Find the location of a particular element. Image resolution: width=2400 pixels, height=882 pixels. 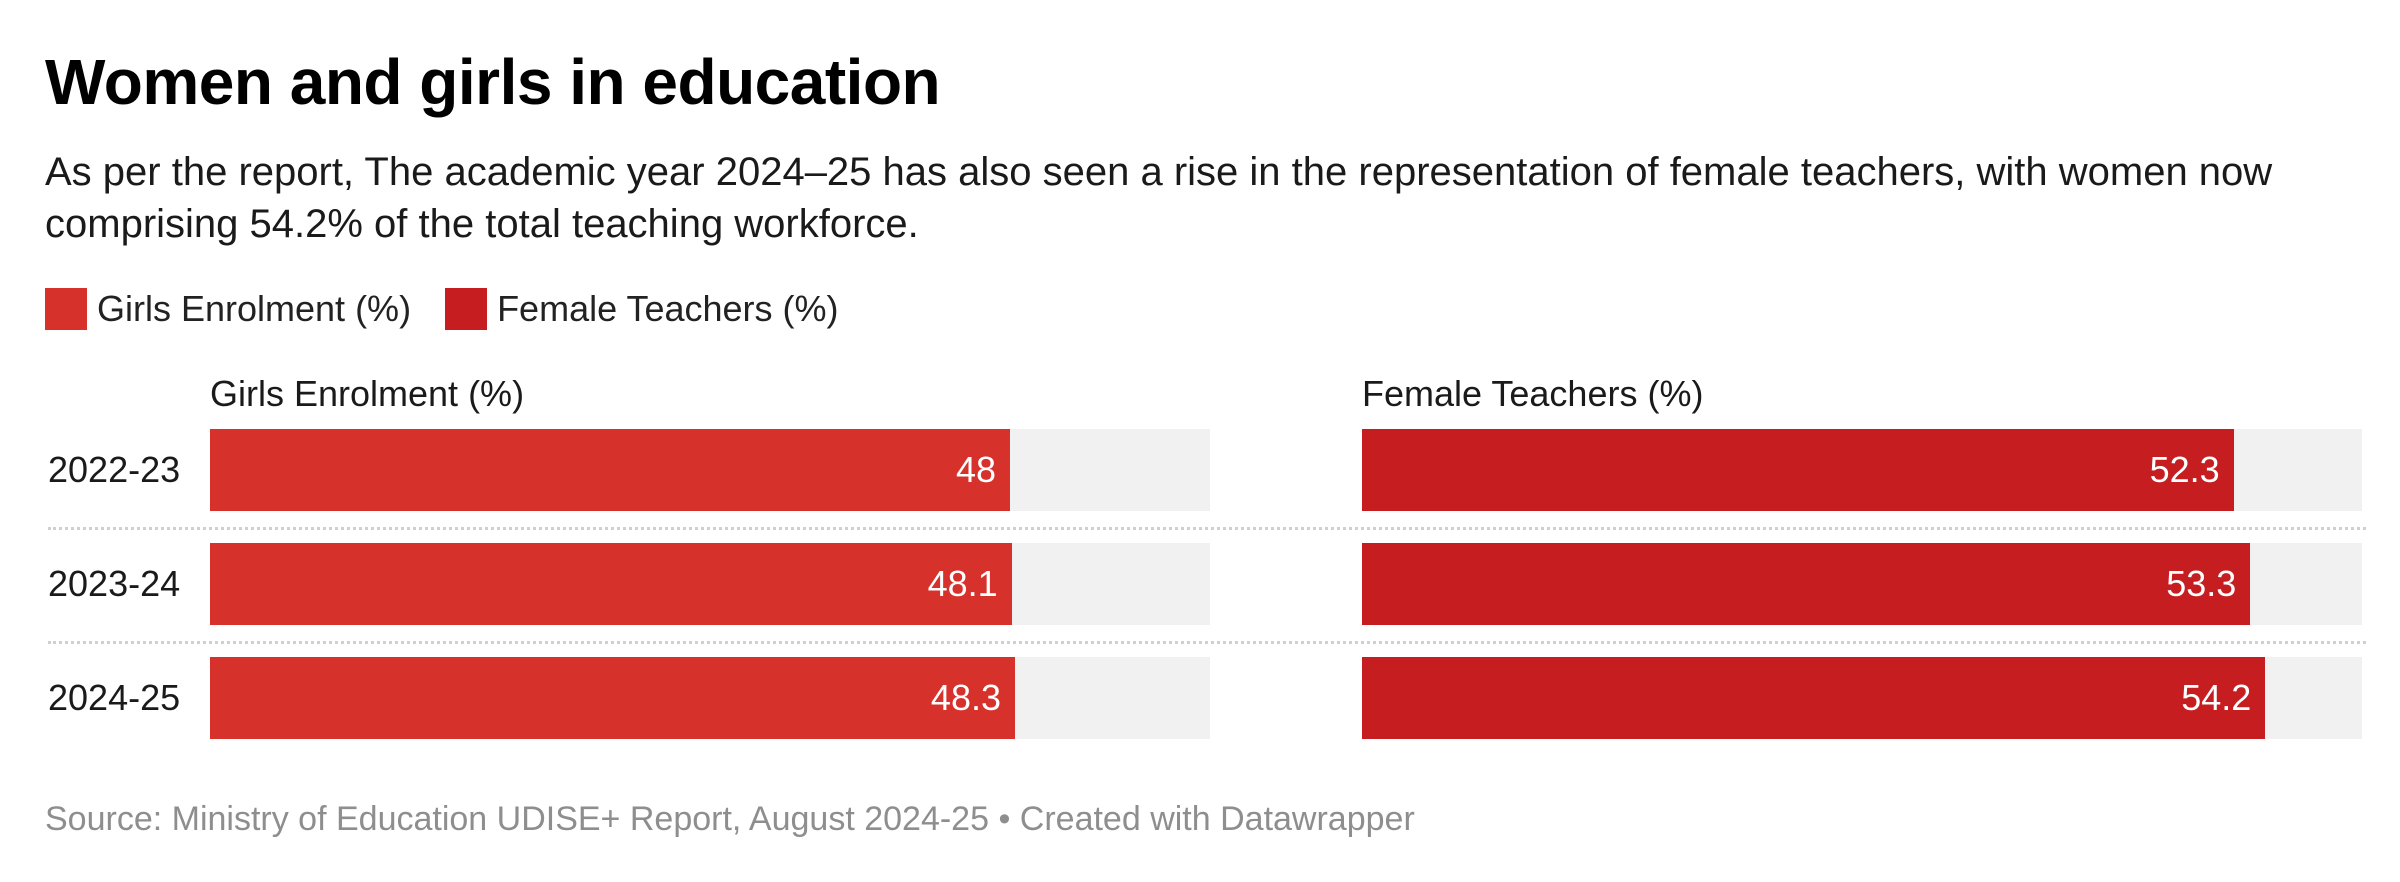

chart-title: Women and girls in education is located at coordinates (493, 82).